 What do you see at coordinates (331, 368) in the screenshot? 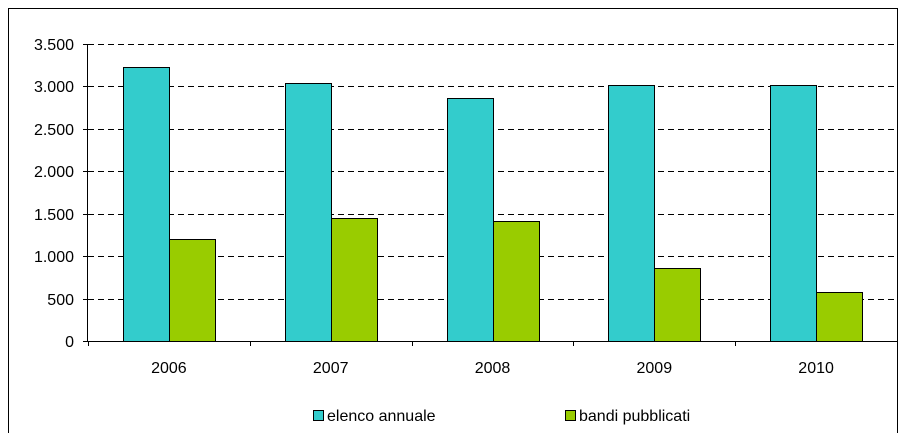
I see `x-tick-label-2007: 2007` at bounding box center [331, 368].